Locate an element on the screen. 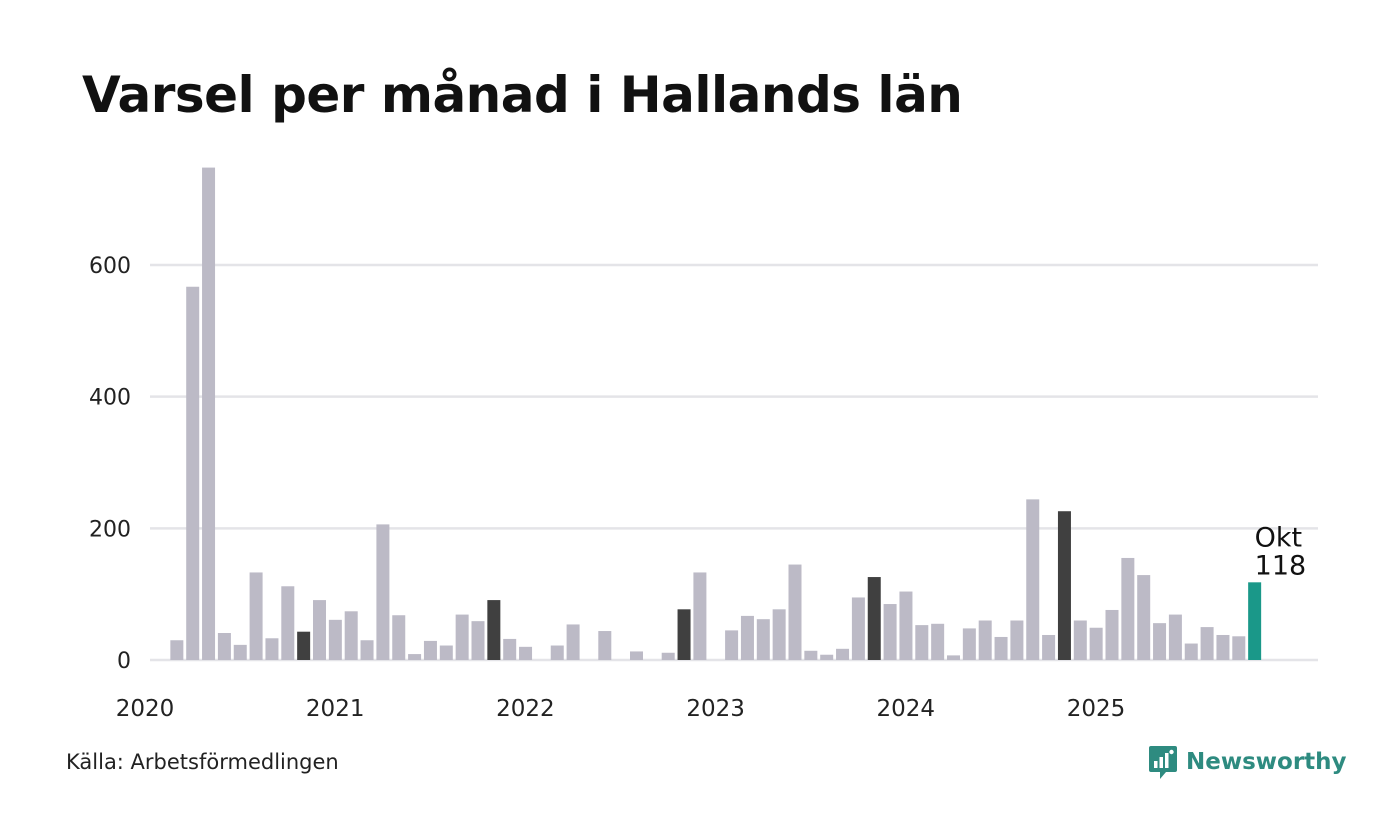 The height and width of the screenshot is (840, 1400). annotation: Okt 118 is located at coordinates (1281, 551).